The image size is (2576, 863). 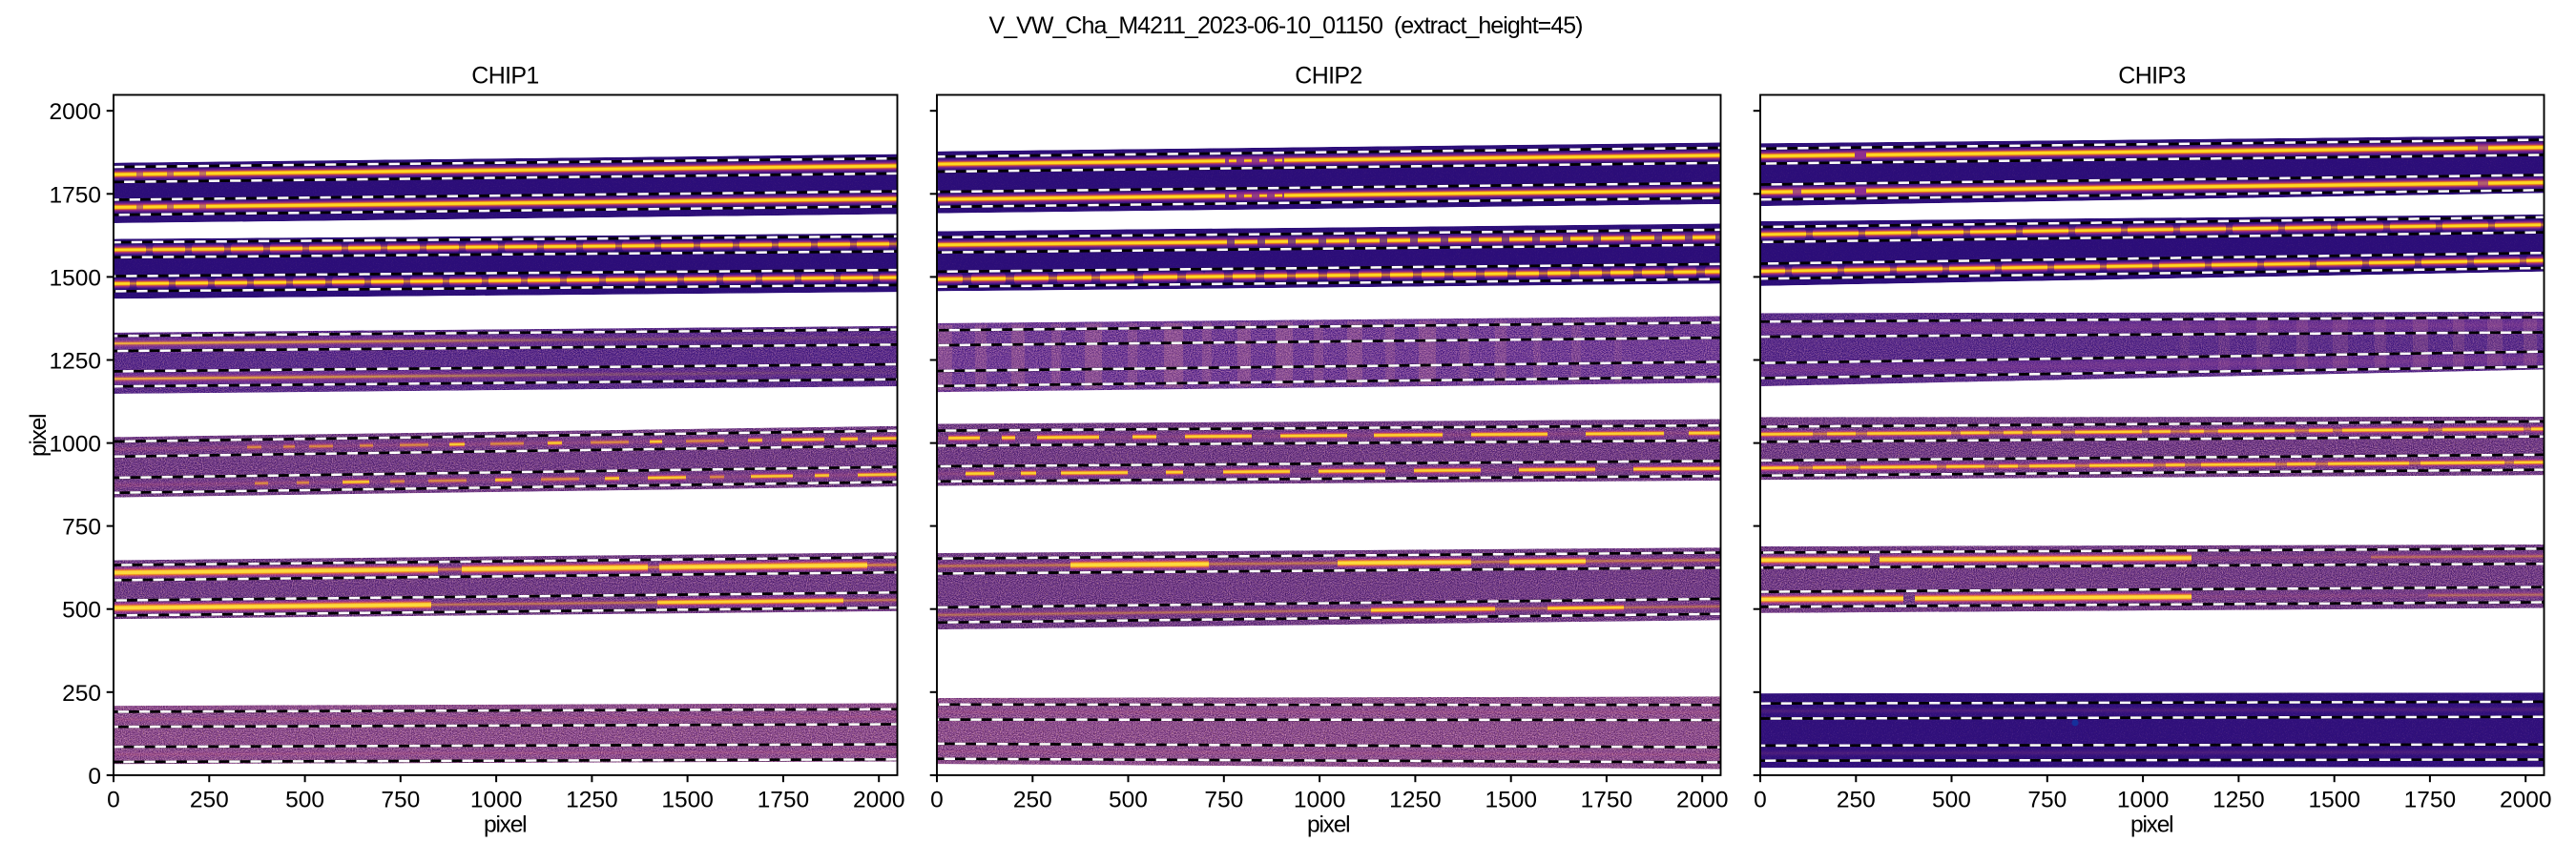 What do you see at coordinates (505, 75) in the screenshot?
I see `svg-text: CHIP1` at bounding box center [505, 75].